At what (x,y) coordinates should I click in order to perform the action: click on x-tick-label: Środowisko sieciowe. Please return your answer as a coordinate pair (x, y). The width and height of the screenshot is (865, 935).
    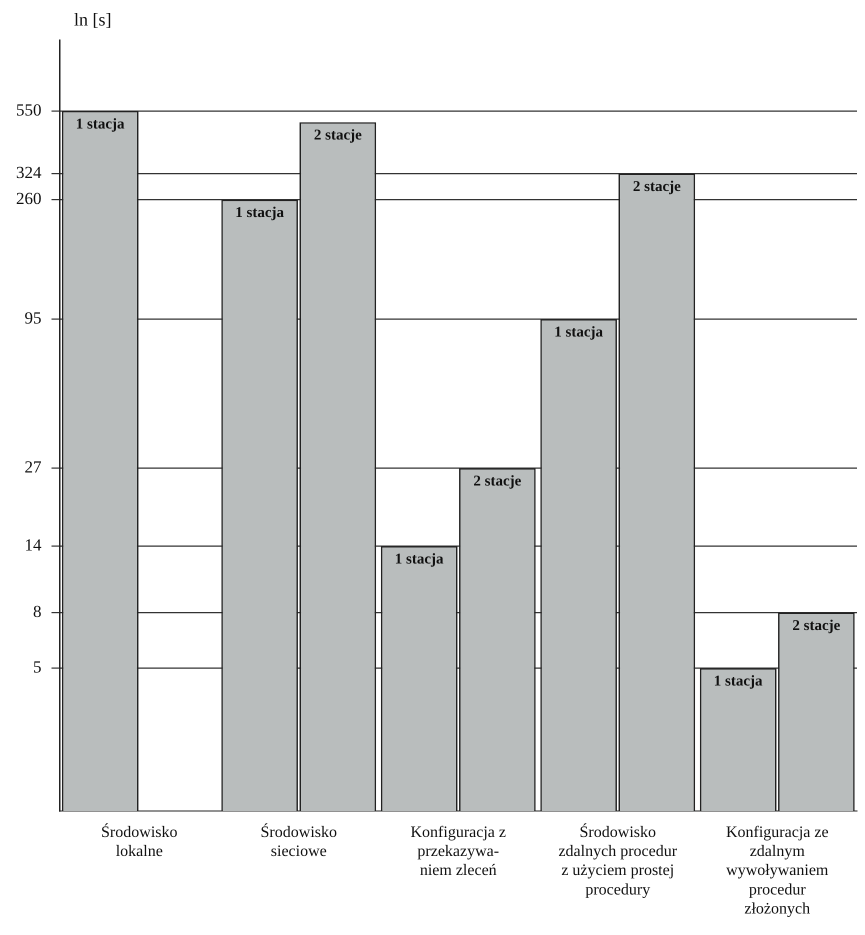
    Looking at the image, I should click on (298, 841).